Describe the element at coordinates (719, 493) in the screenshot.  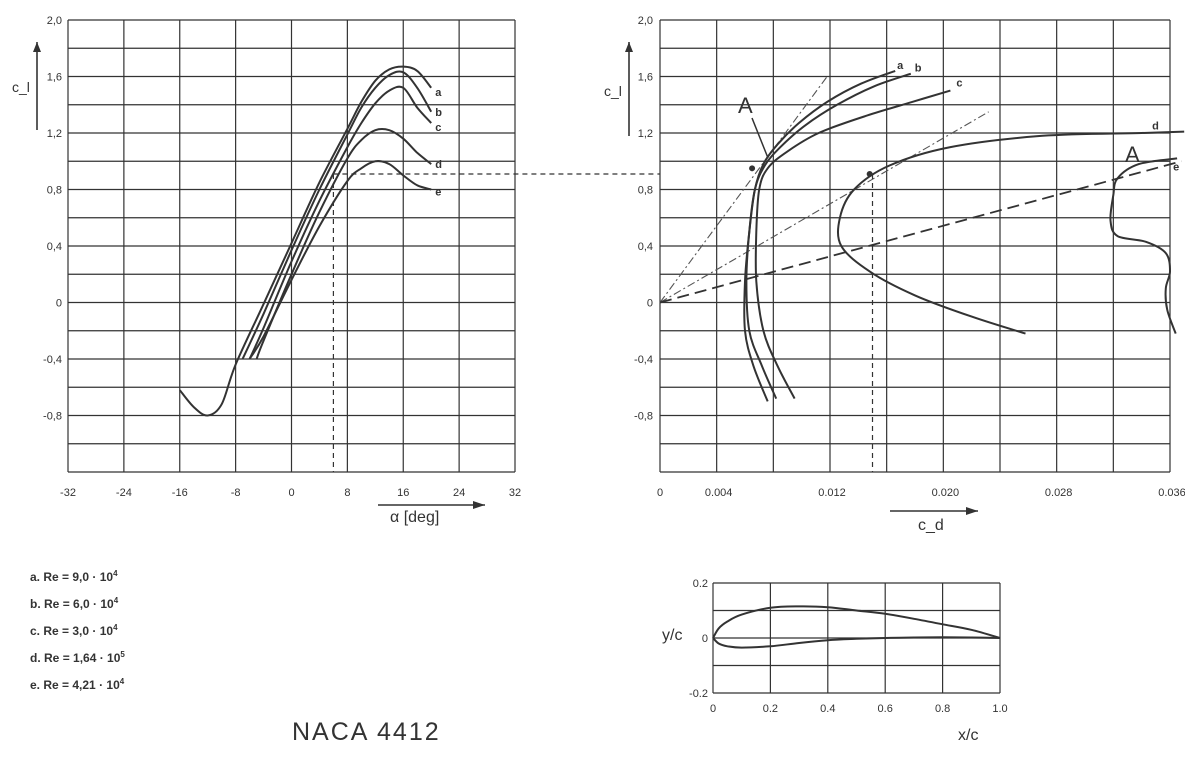
I see `x-tick-label: 0.004` at that location.